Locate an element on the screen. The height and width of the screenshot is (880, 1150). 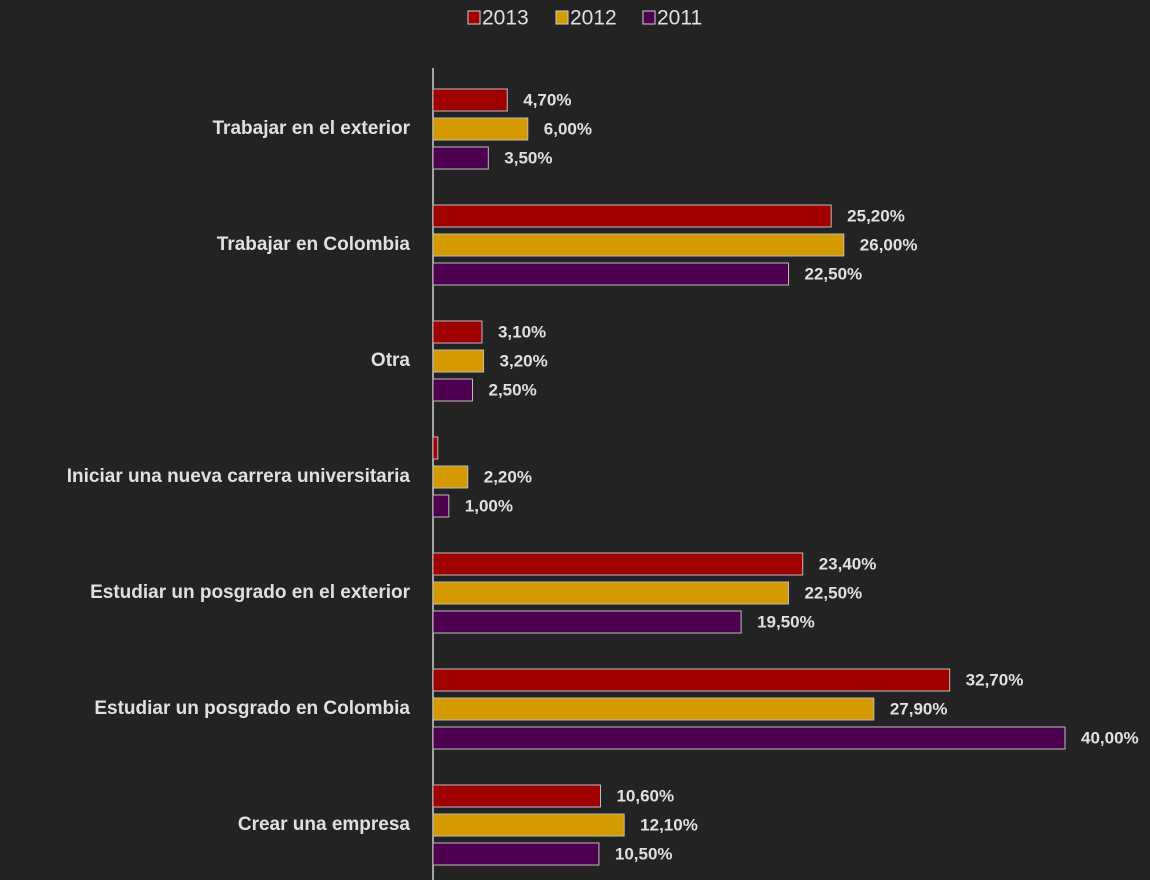
legend-label: 2012 is located at coordinates (593, 18).